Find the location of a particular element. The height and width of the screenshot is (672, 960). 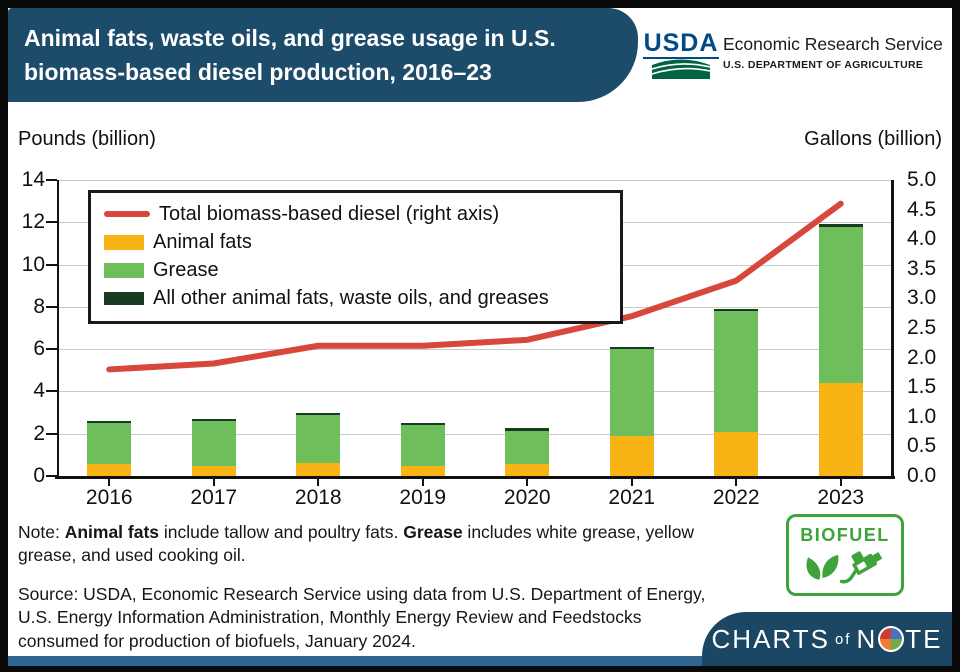

biofuel-badge: BIOFUEL is located at coordinates (845, 555).